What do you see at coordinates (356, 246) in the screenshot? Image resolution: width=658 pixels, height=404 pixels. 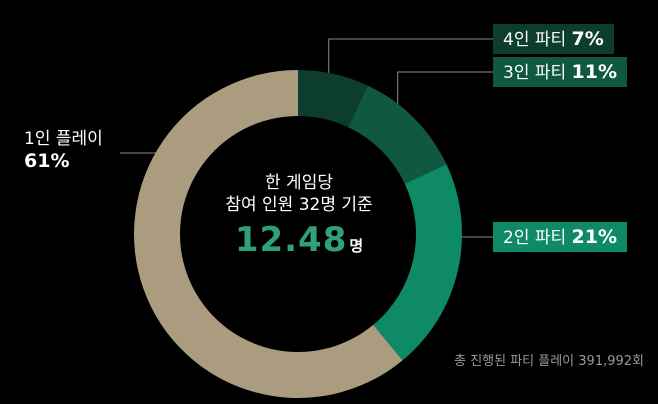 I see `center-unit: 명` at bounding box center [356, 246].